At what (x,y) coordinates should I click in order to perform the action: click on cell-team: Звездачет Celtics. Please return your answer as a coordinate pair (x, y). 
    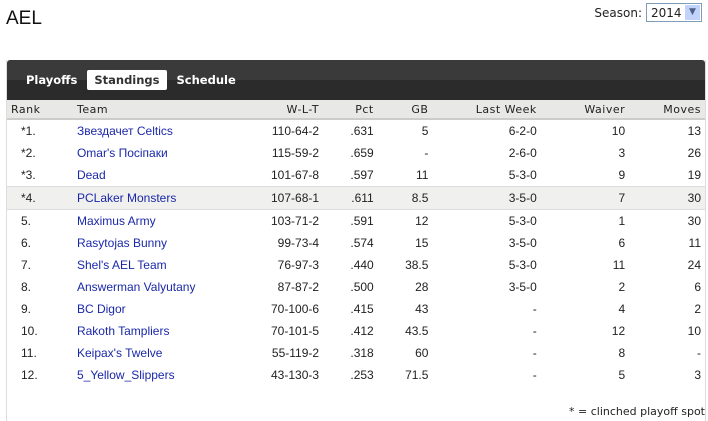
    Looking at the image, I should click on (149, 130).